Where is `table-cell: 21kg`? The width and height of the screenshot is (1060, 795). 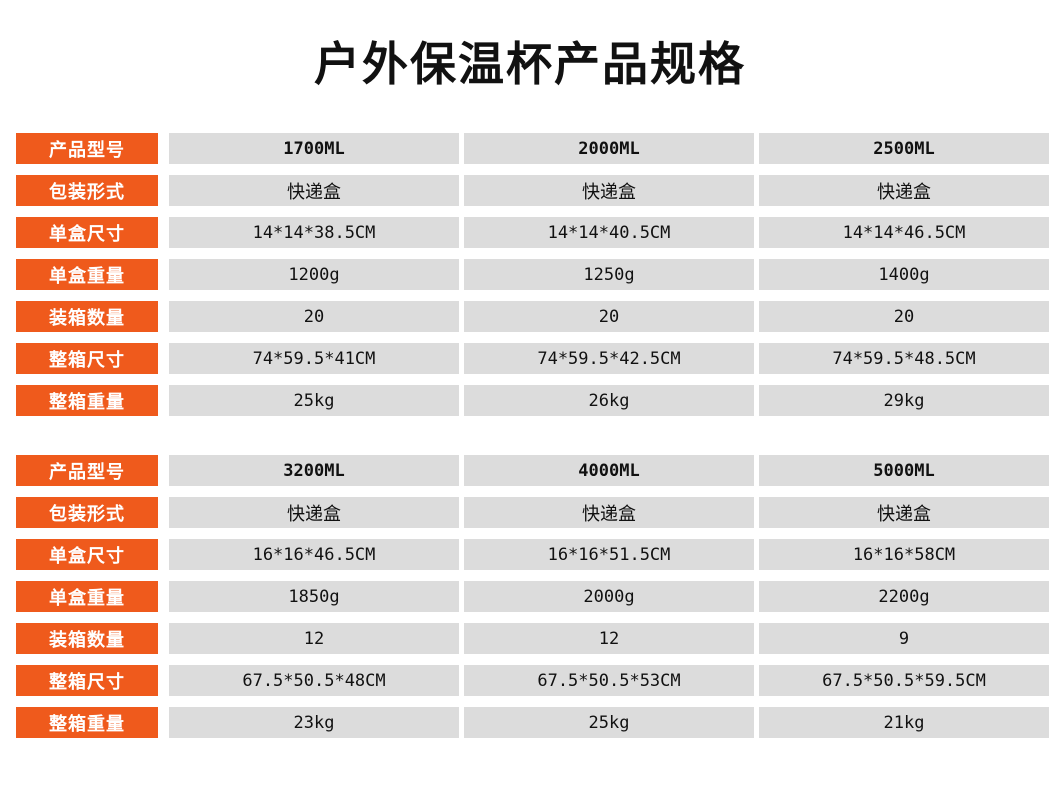
table-cell: 21kg is located at coordinates (904, 722).